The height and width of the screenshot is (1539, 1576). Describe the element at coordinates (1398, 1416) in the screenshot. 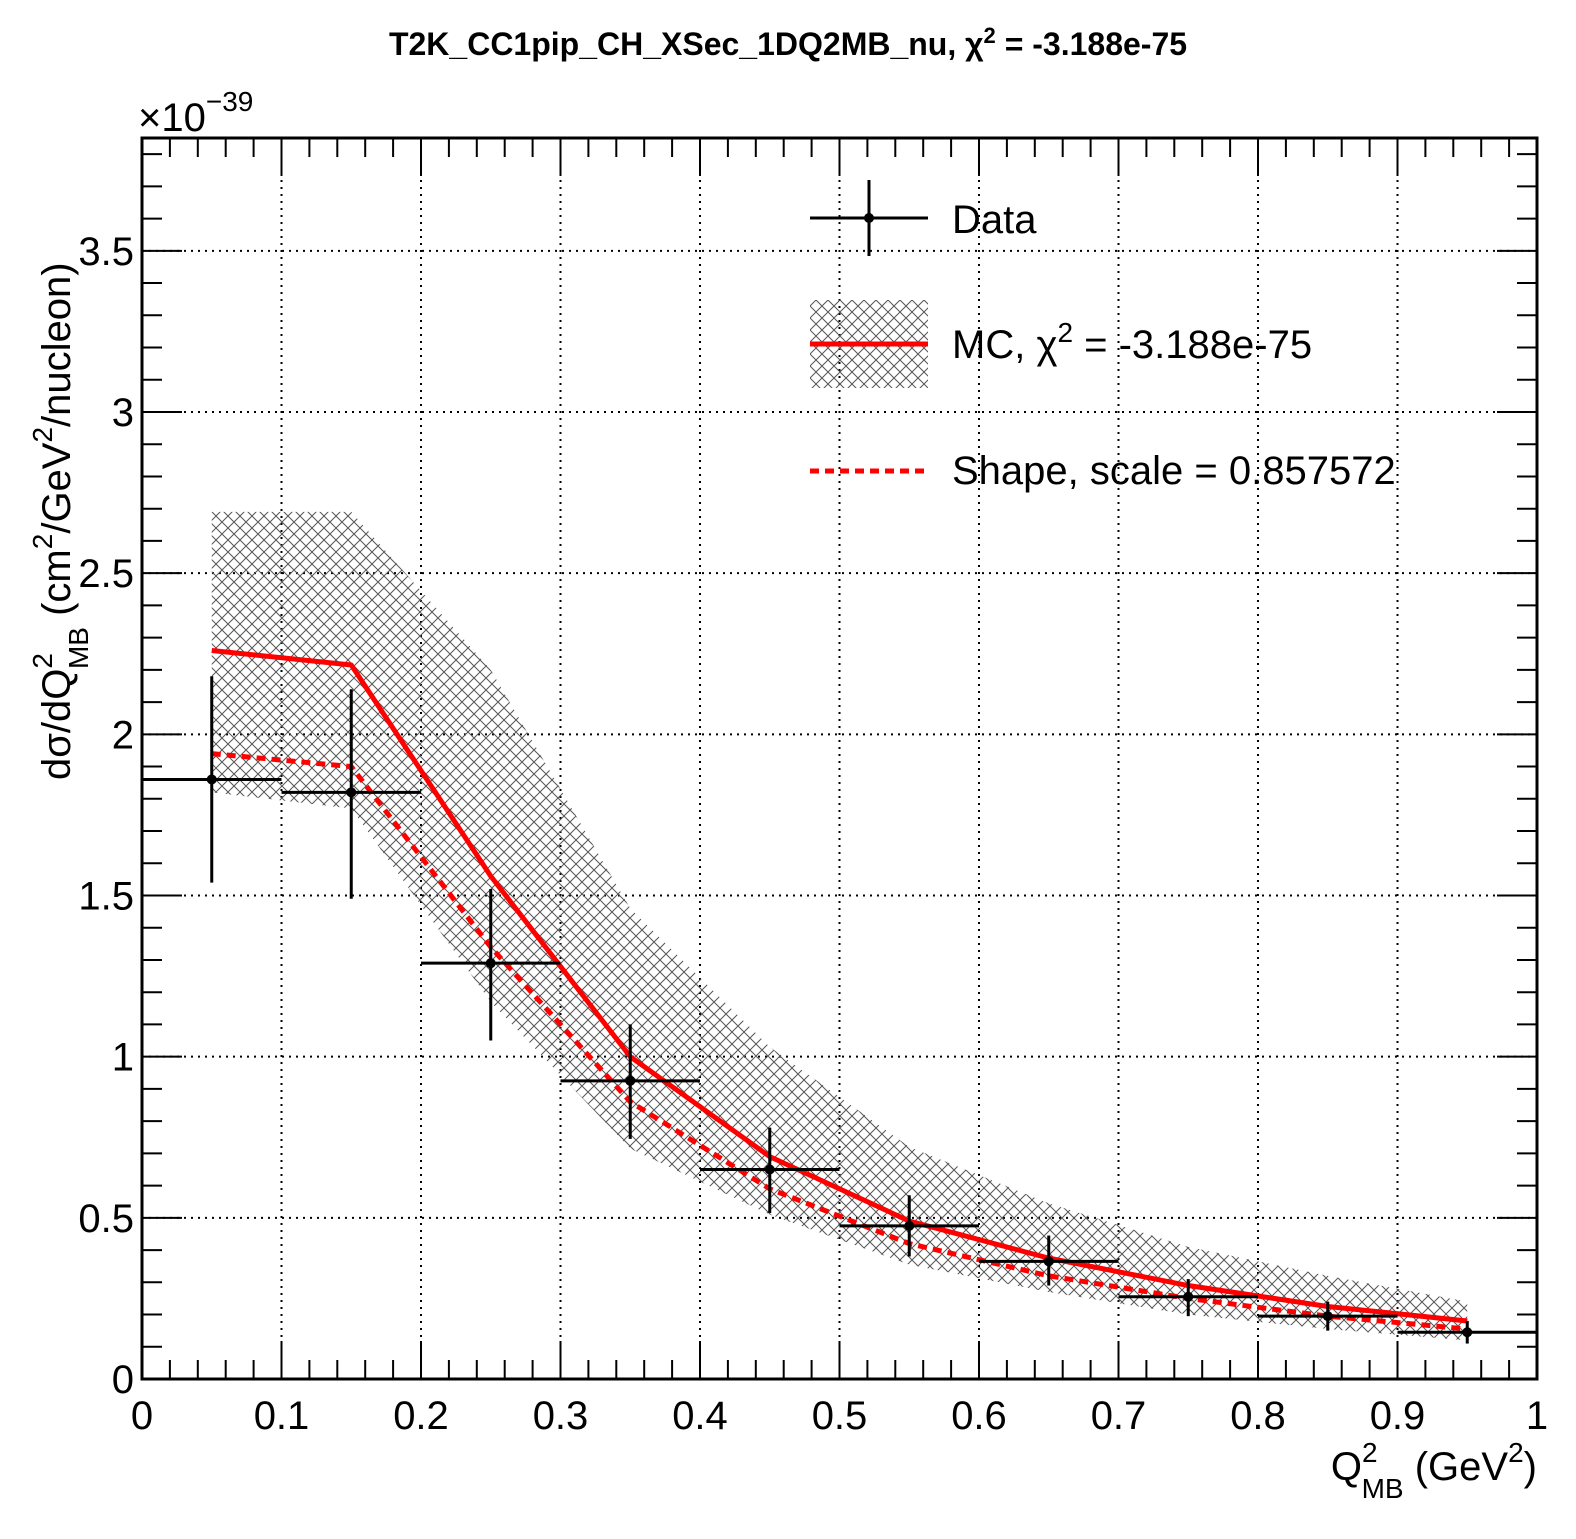

I see `x-tick-label-9: 0.9` at that location.